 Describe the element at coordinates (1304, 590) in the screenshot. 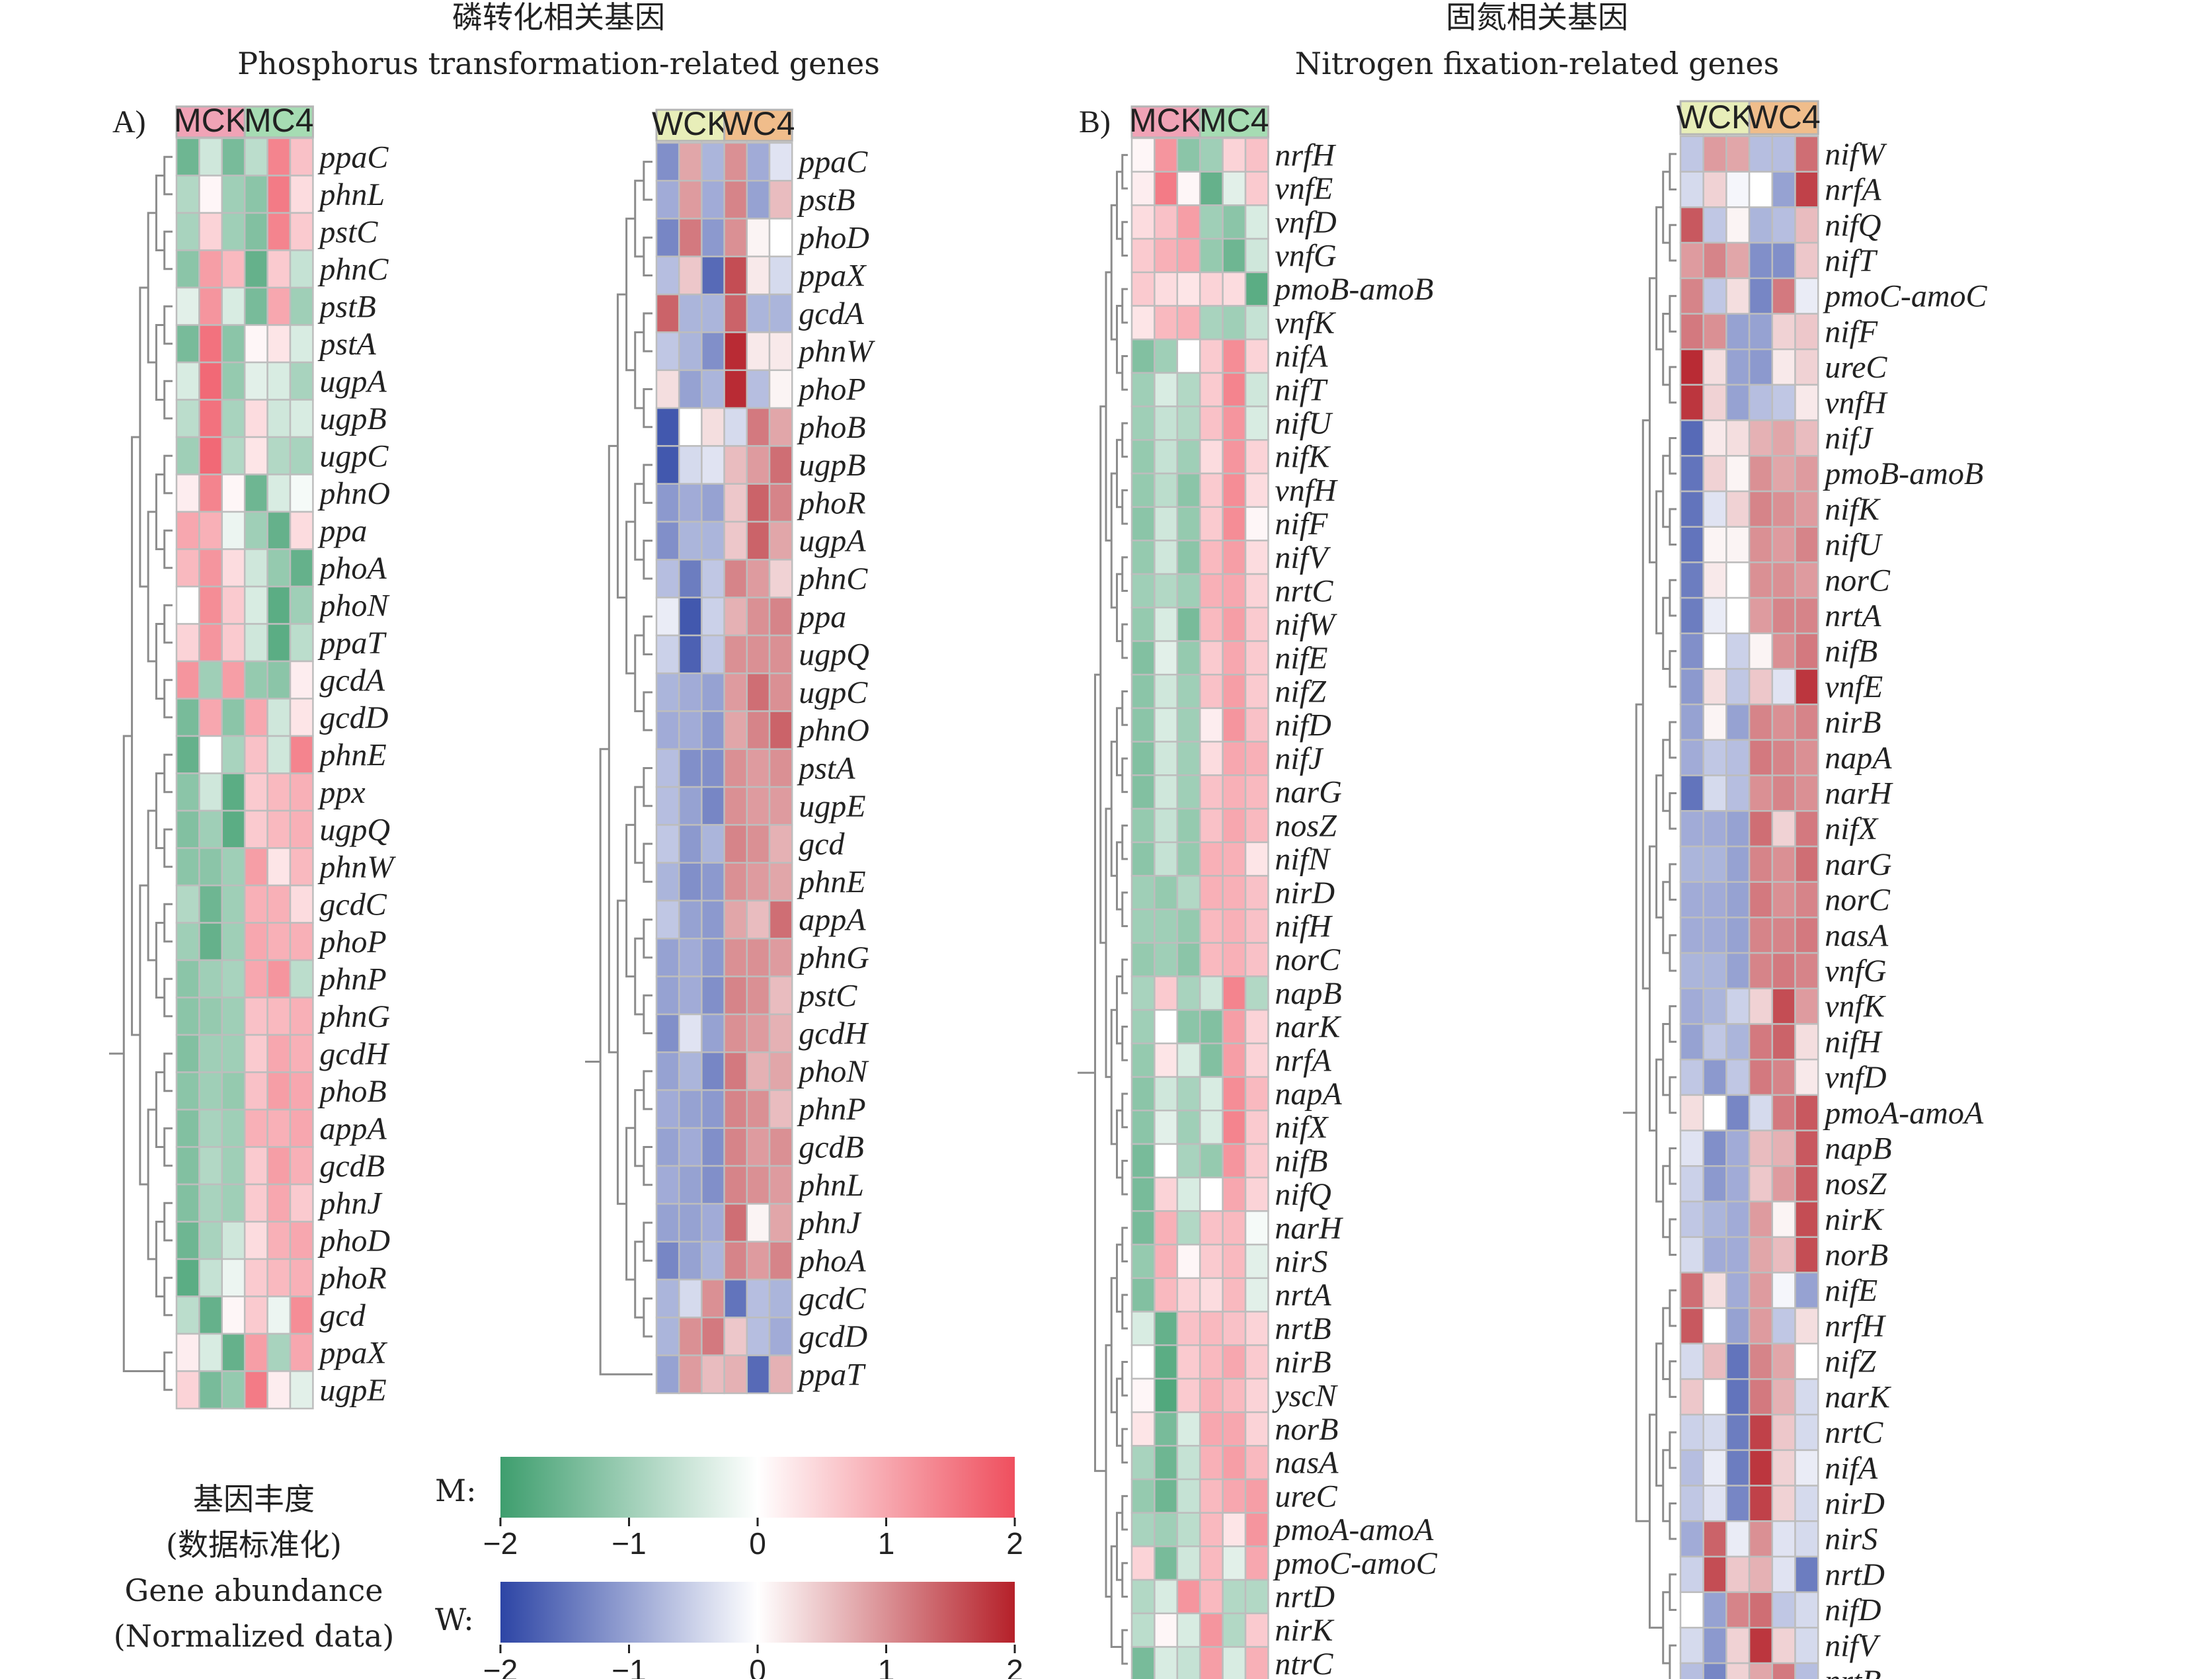

I see `row-label: nrtC` at that location.